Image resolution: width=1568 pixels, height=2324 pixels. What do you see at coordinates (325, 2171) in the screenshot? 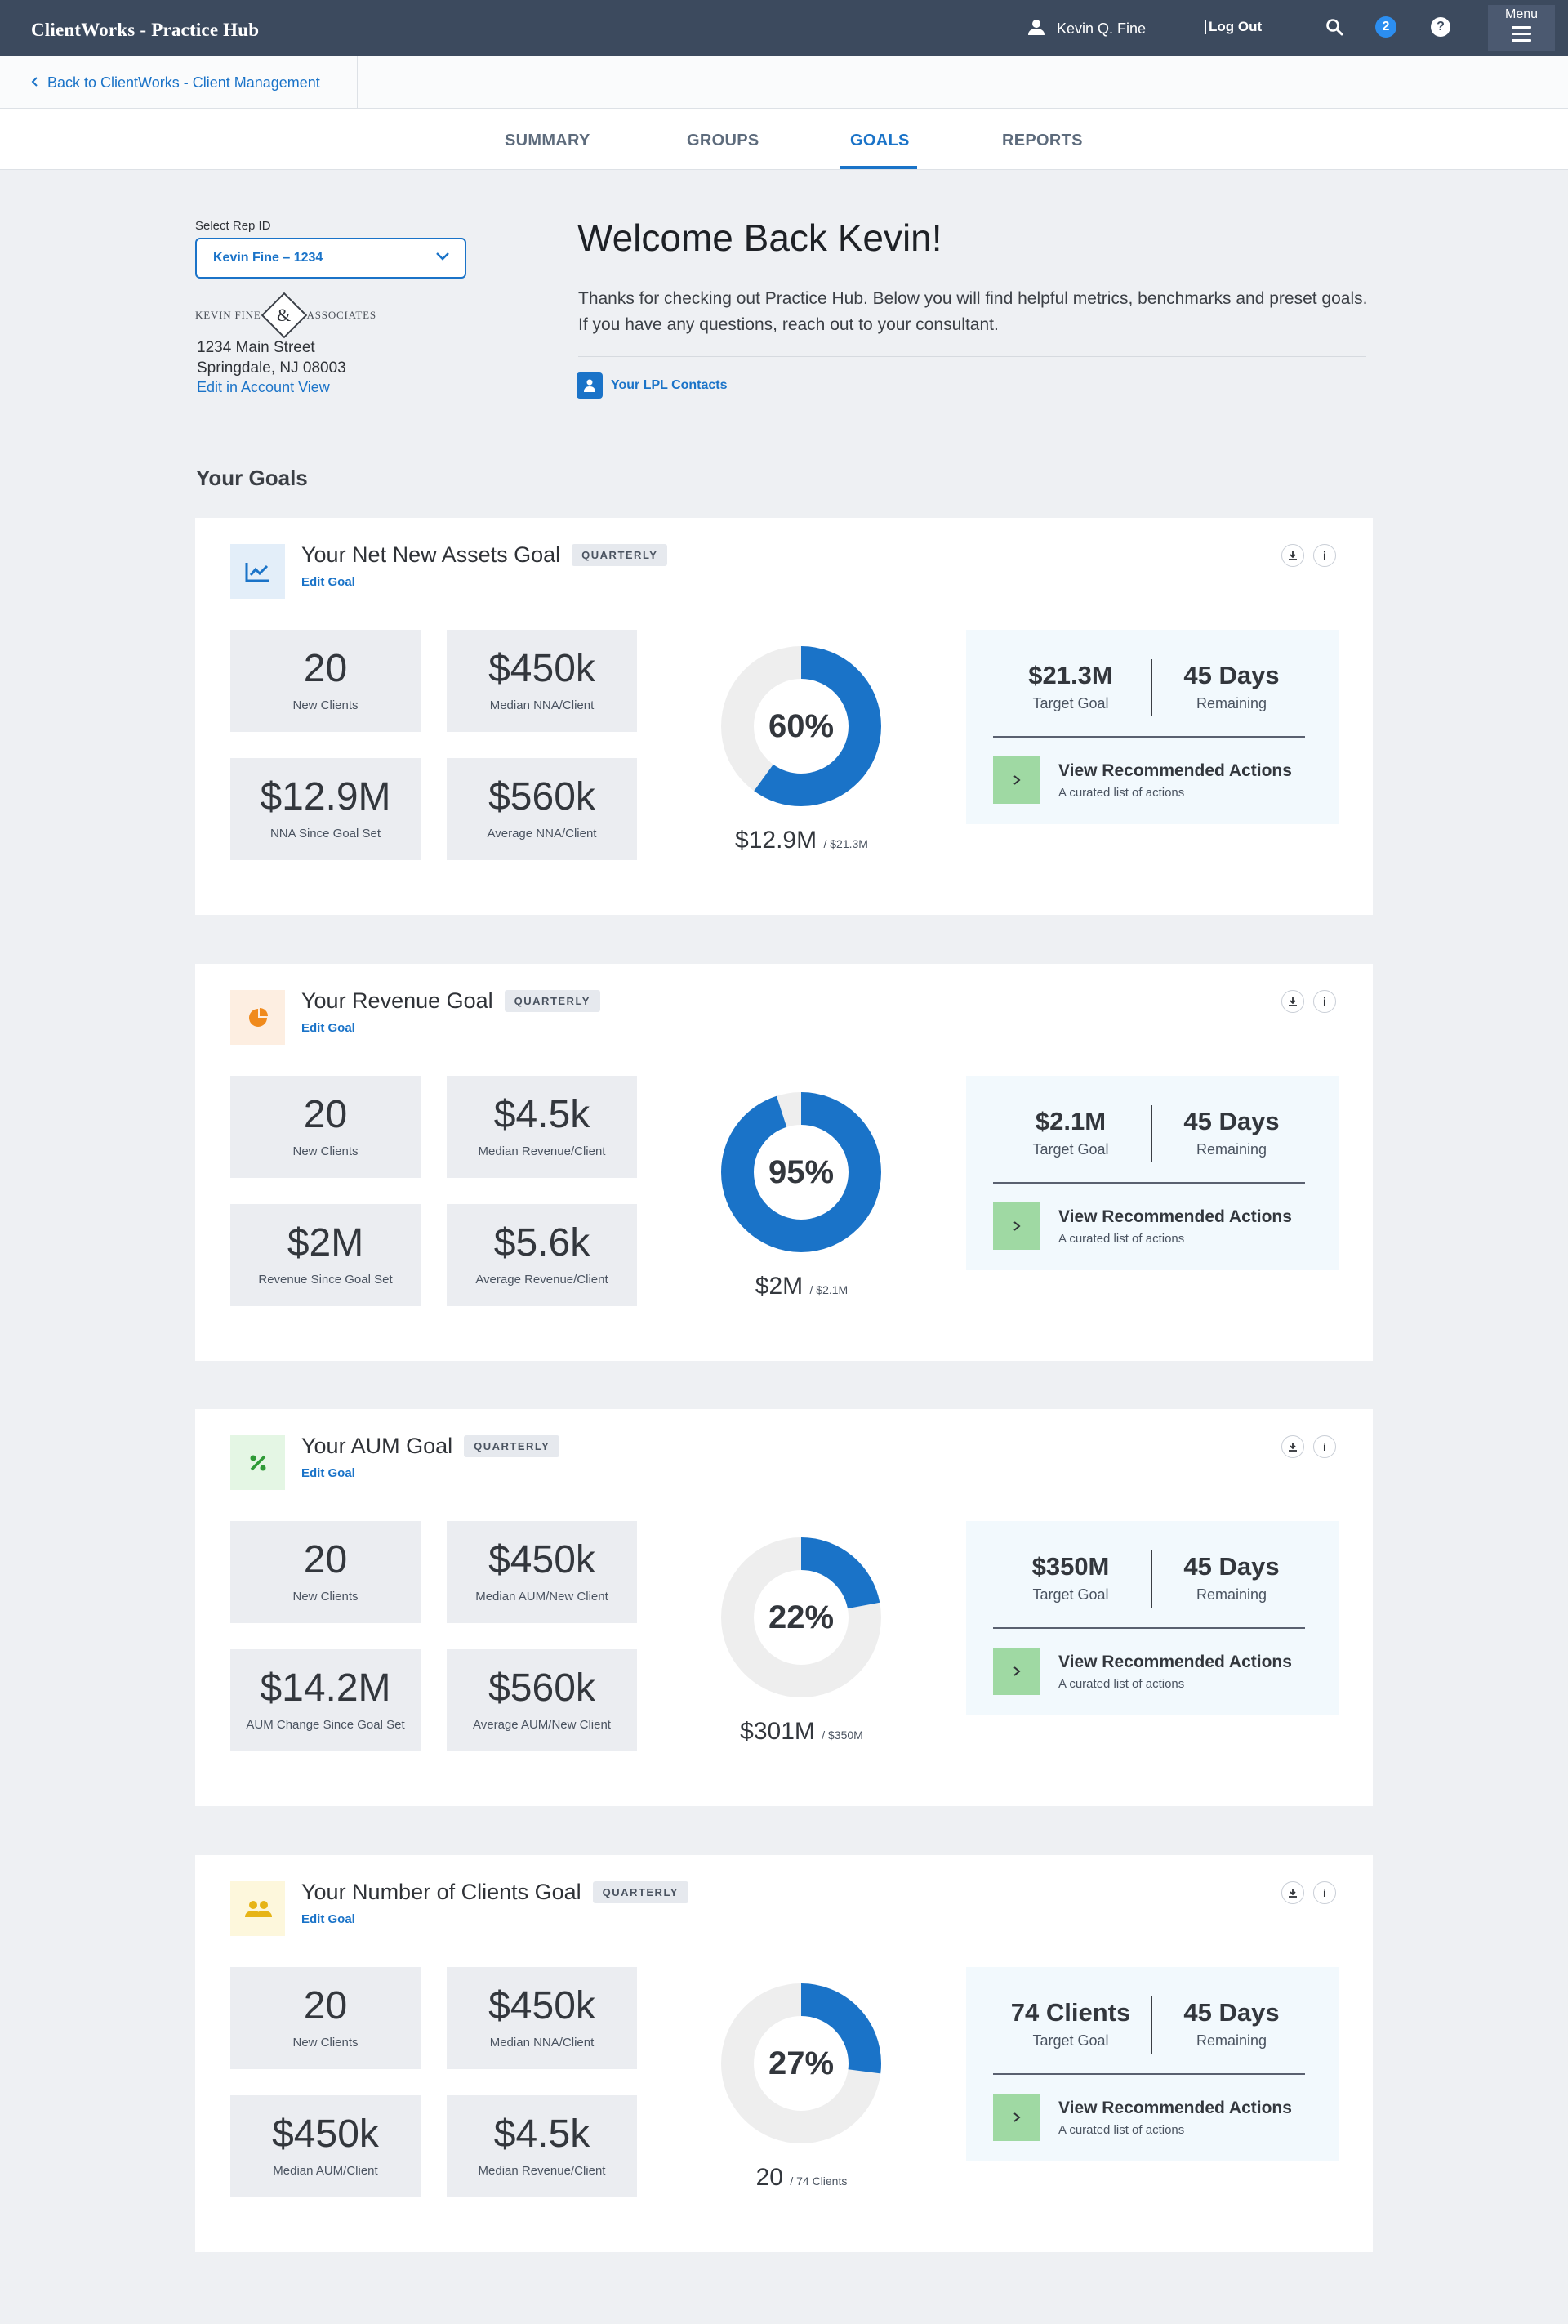
I see `stat-label: Median AUM/Client` at bounding box center [325, 2171].